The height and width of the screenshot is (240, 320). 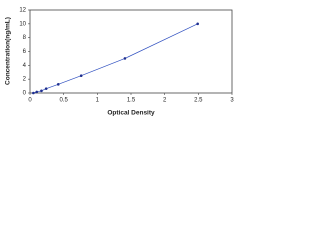 I want to click on x-axis-title: Optical Density, so click(x=131, y=113).